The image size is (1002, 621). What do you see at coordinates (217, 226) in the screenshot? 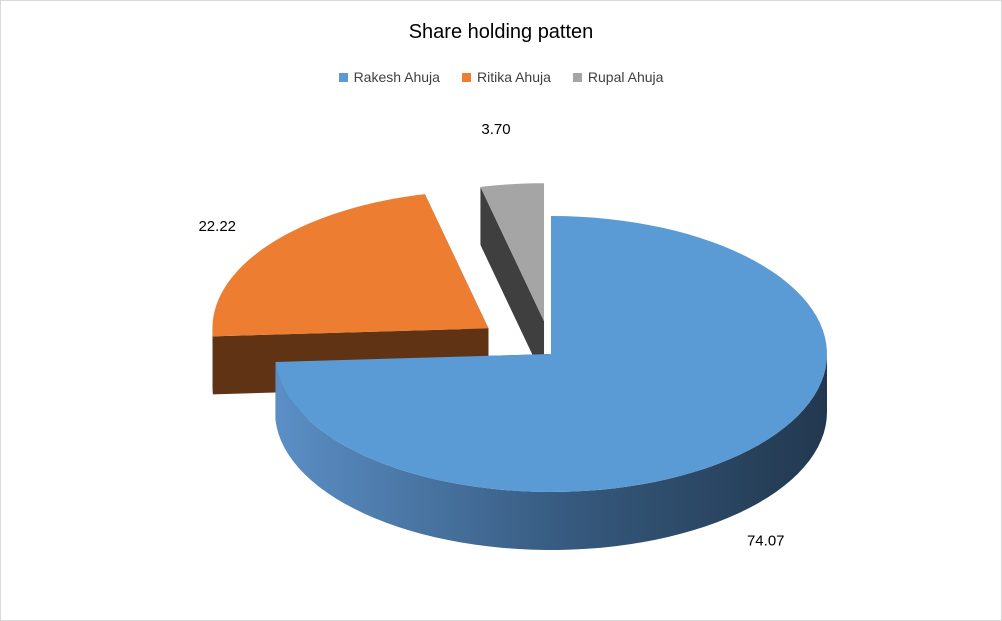
I see `data-label-ritika: 22.22` at bounding box center [217, 226].